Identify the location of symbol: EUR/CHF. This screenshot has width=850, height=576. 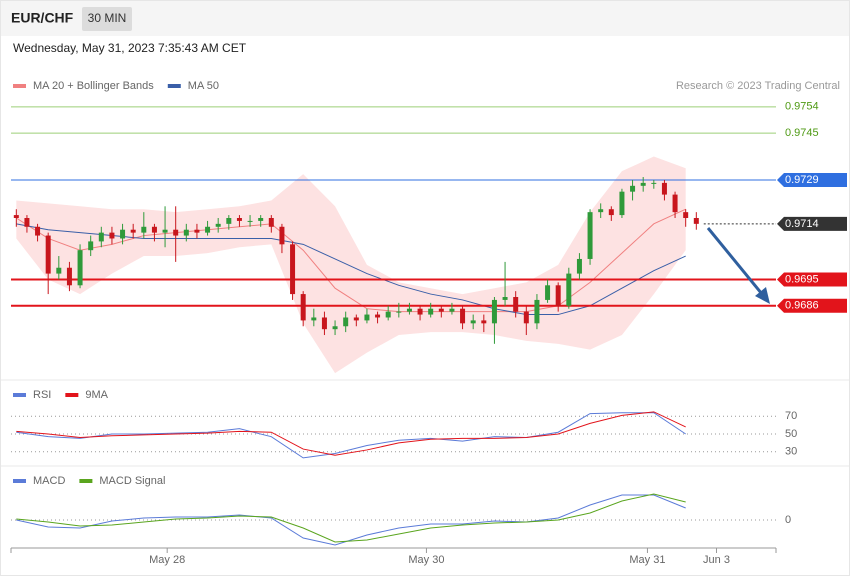
(42, 18).